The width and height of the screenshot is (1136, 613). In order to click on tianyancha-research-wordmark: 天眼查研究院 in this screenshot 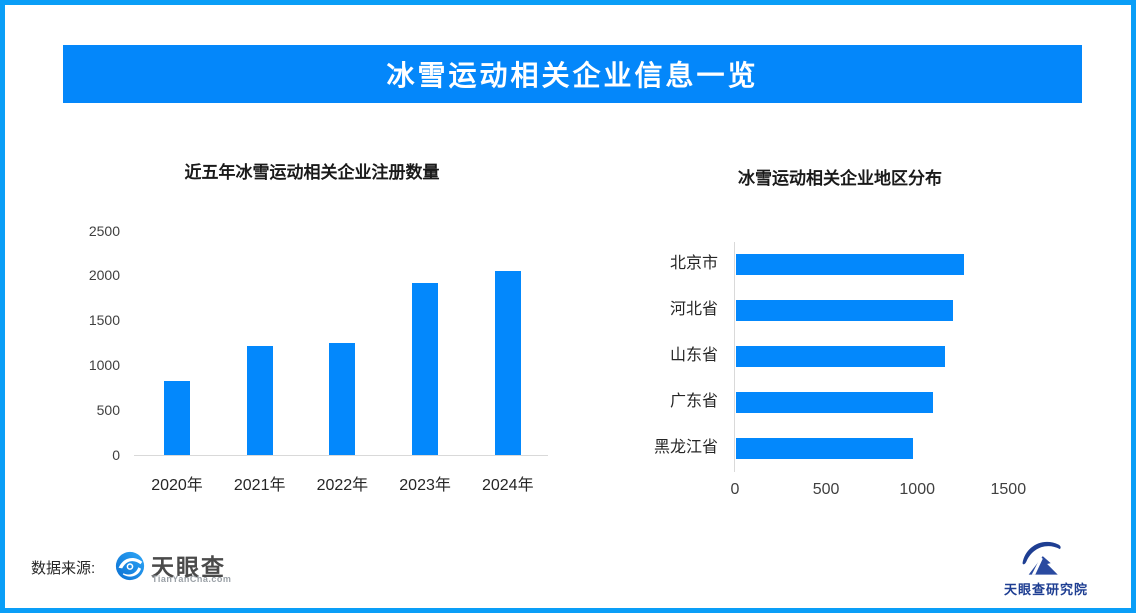, I will do `click(1045, 589)`.